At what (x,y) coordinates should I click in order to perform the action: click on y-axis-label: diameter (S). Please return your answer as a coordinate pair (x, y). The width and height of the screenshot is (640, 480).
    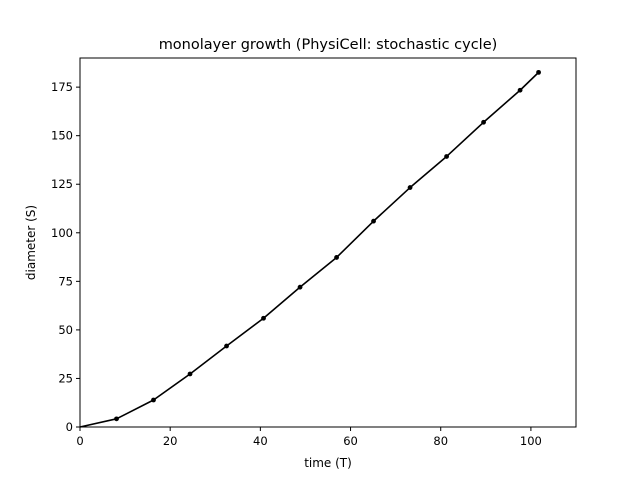
    Looking at the image, I should click on (31, 242).